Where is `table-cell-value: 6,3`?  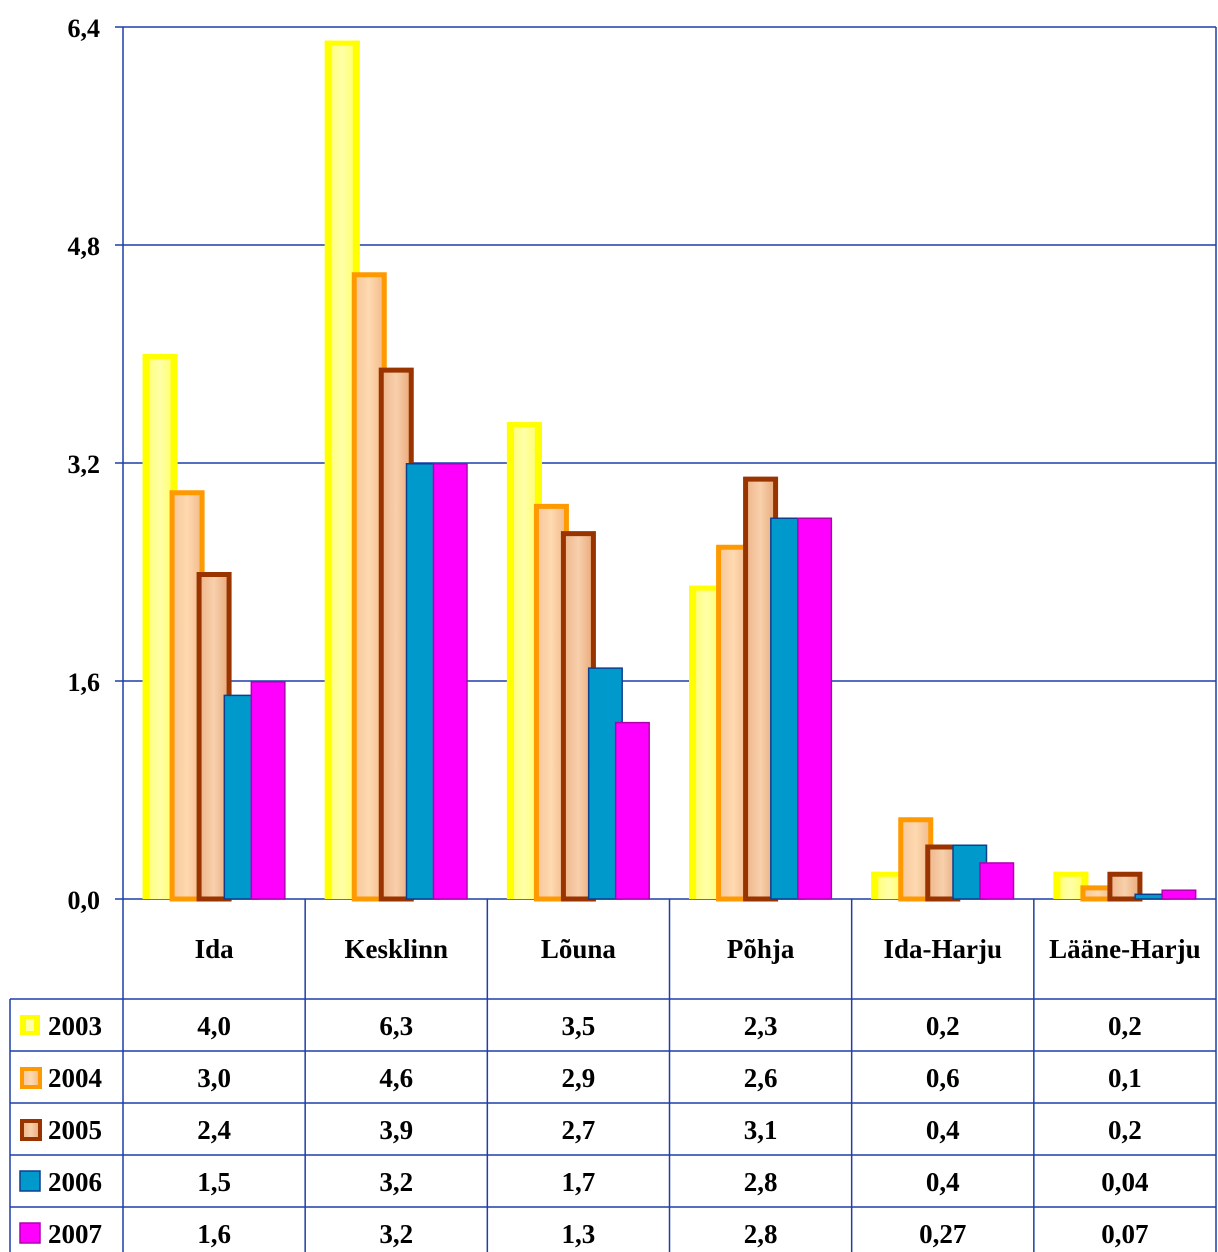 table-cell-value: 6,3 is located at coordinates (396, 1026).